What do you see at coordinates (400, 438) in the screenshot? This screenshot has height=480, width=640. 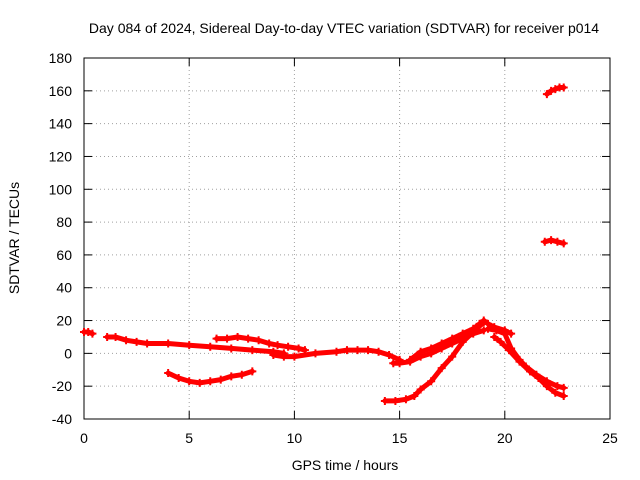 I see `x-tick-label: 15` at bounding box center [400, 438].